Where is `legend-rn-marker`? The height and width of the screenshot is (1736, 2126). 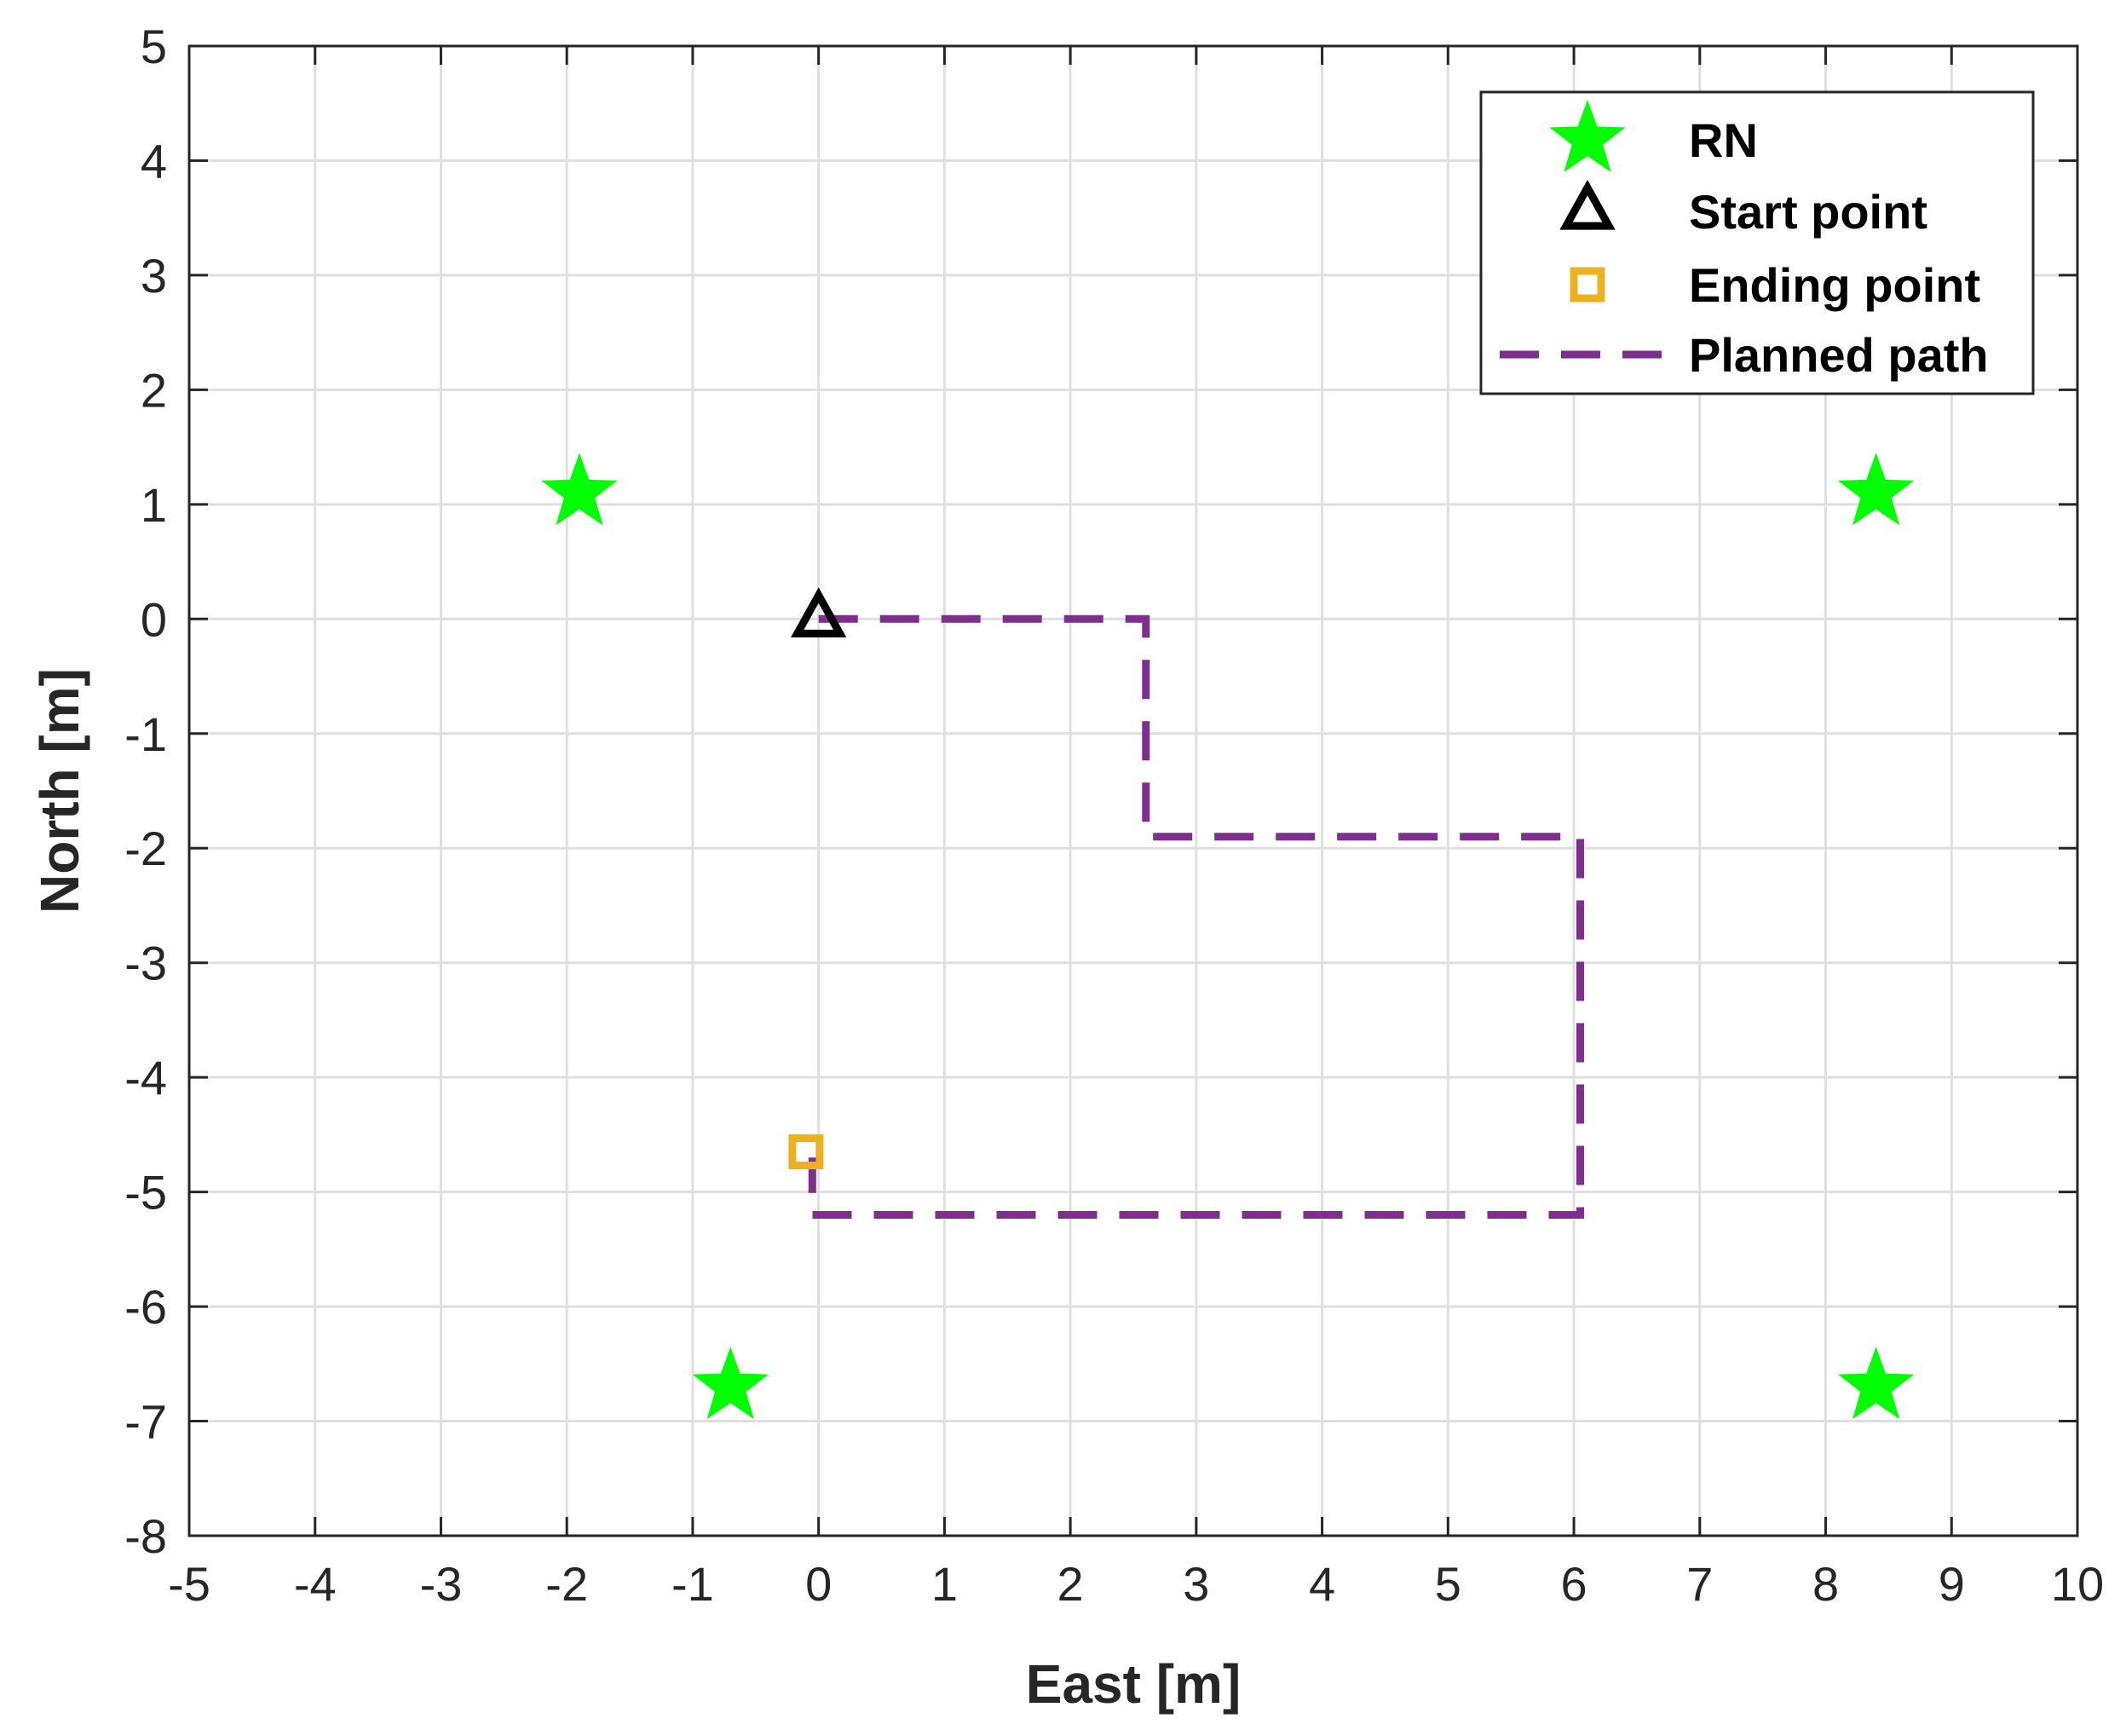 legend-rn-marker is located at coordinates (1587, 136).